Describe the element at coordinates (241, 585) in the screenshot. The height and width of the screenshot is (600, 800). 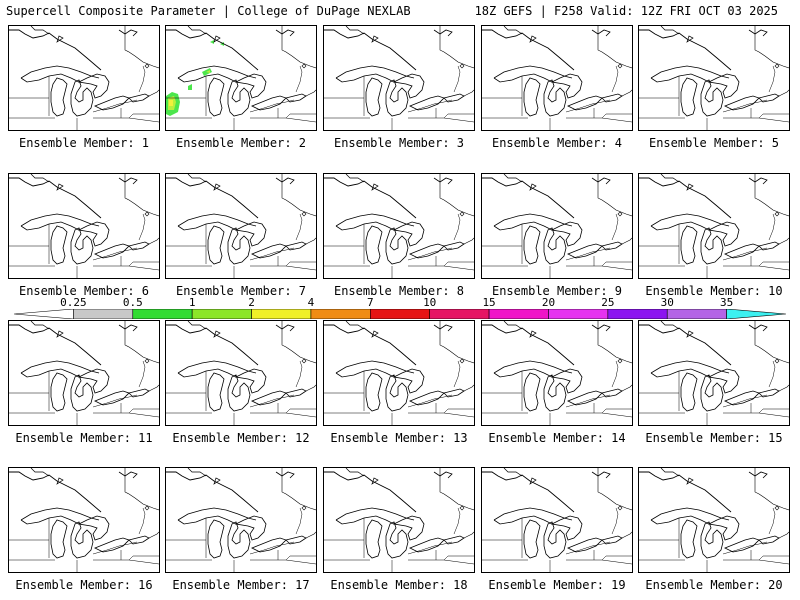
I see `member-label: Ensemble Member: 17` at that location.